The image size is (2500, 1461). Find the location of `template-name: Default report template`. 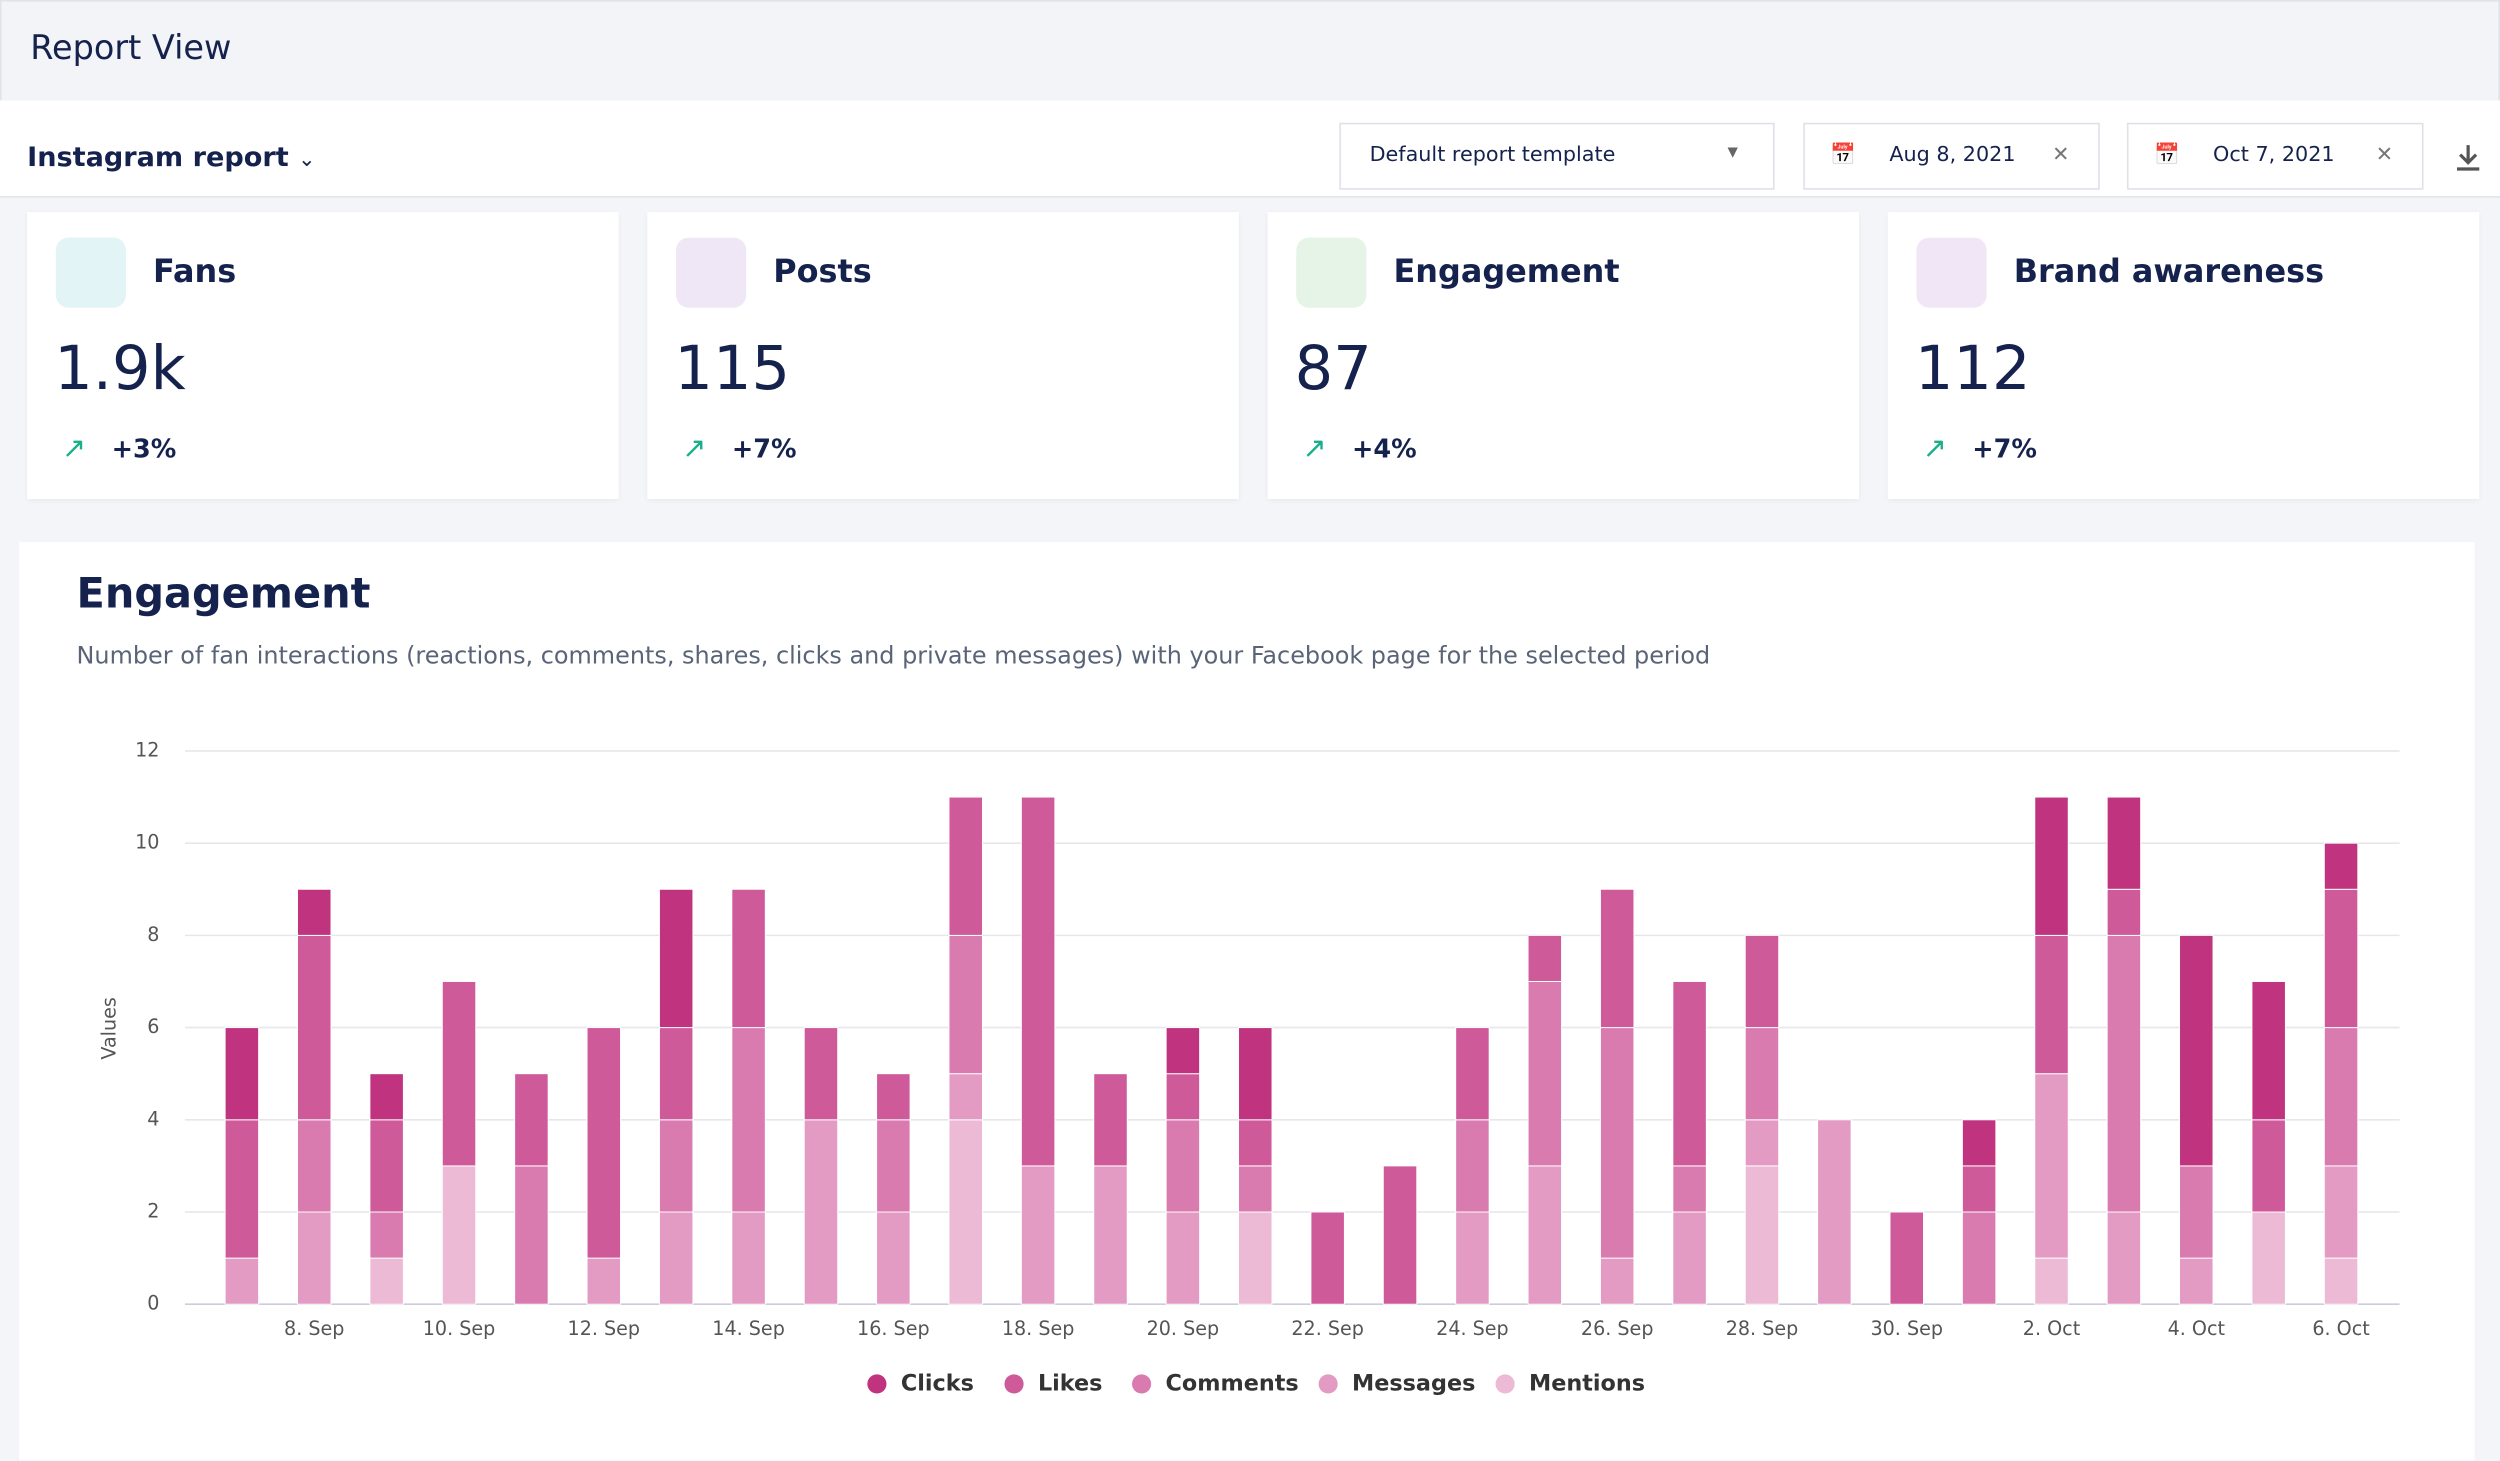

template-name: Default report template is located at coordinates (1493, 155).